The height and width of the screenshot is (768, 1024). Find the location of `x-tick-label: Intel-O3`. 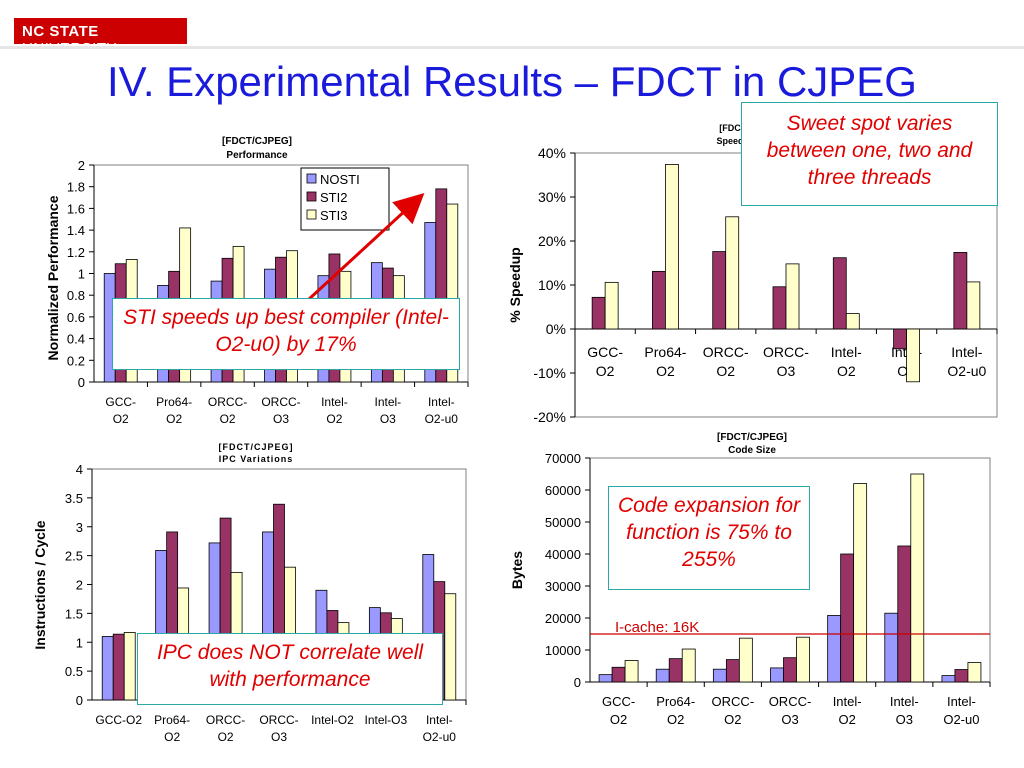

x-tick-label: Intel-O3 is located at coordinates (386, 720).